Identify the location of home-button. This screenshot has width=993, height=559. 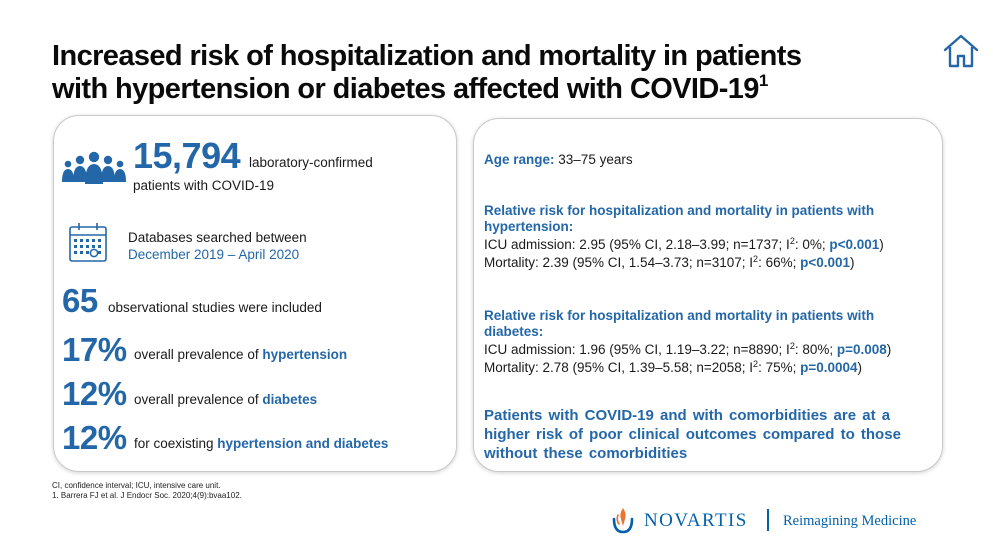
(961, 51).